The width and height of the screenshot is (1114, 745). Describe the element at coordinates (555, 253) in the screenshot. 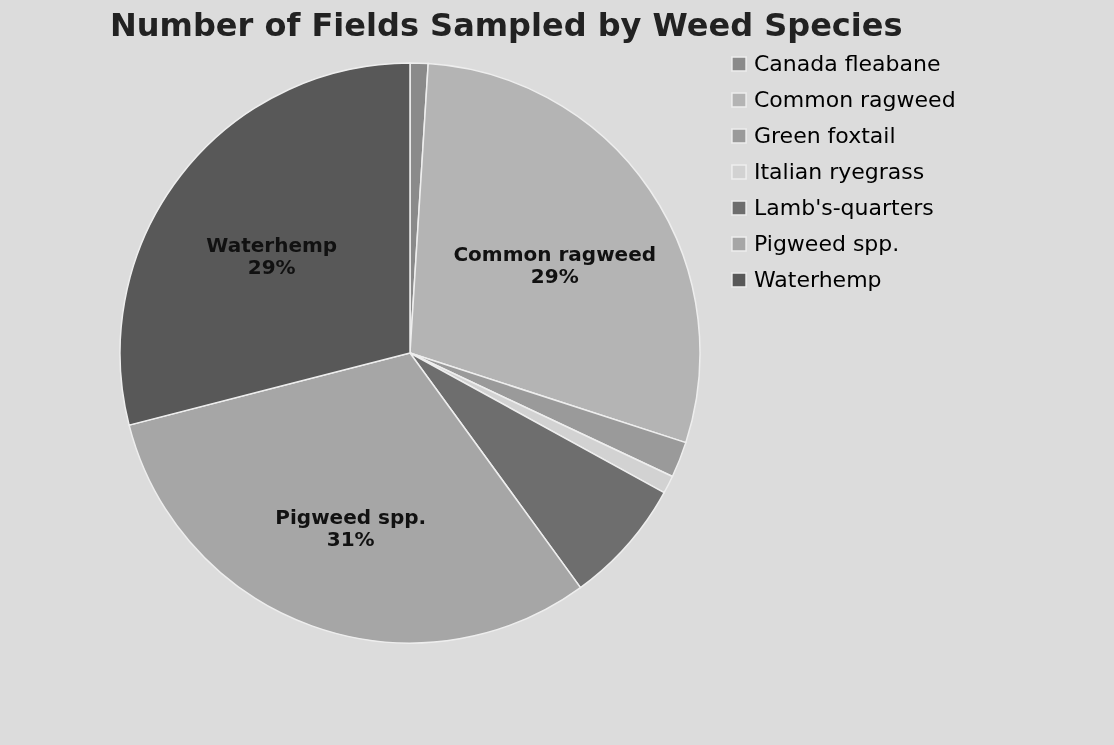

I see `slice-label: Common ragweed` at that location.